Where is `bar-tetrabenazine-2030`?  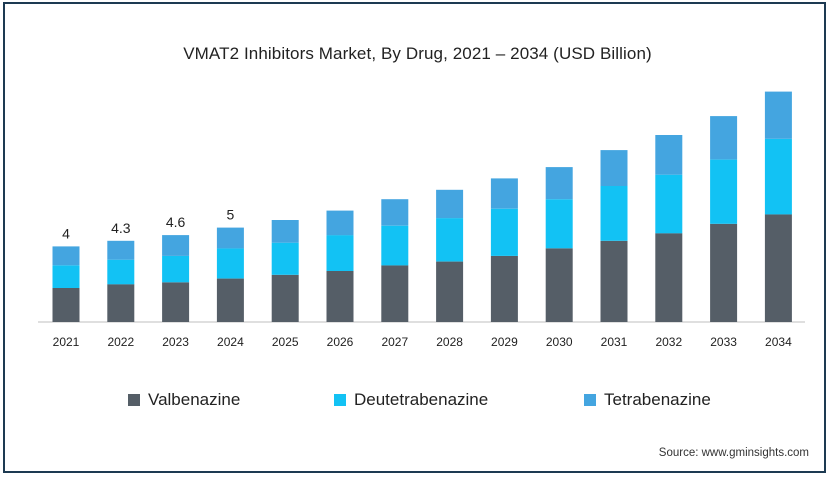 bar-tetrabenazine-2030 is located at coordinates (559, 183).